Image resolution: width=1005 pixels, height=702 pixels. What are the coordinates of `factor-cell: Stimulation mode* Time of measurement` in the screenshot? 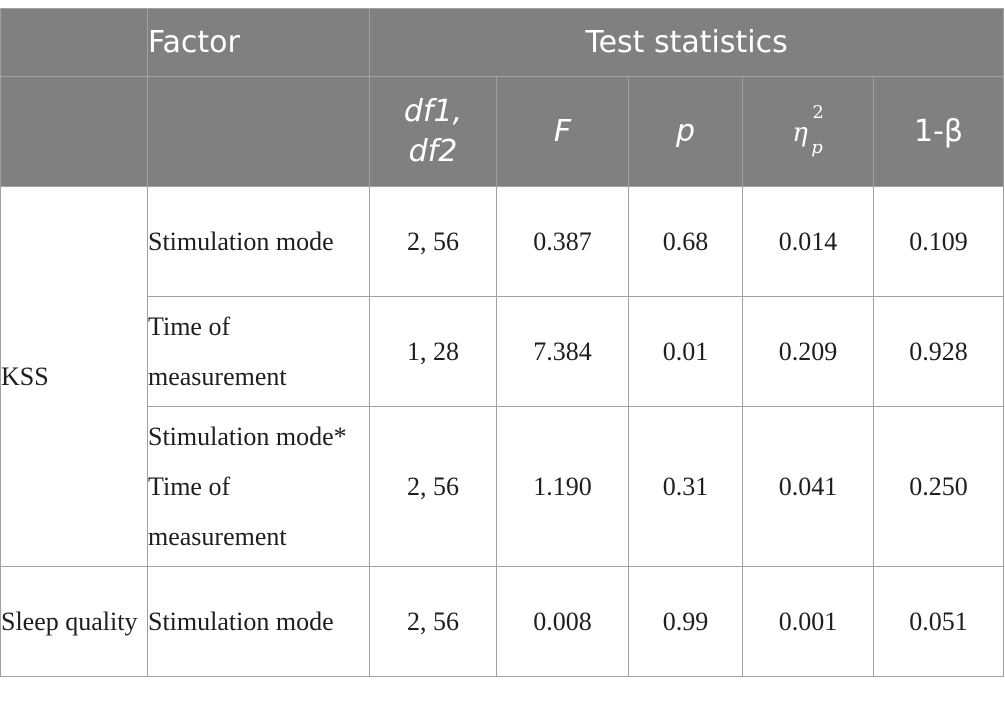 It's located at (258, 486).